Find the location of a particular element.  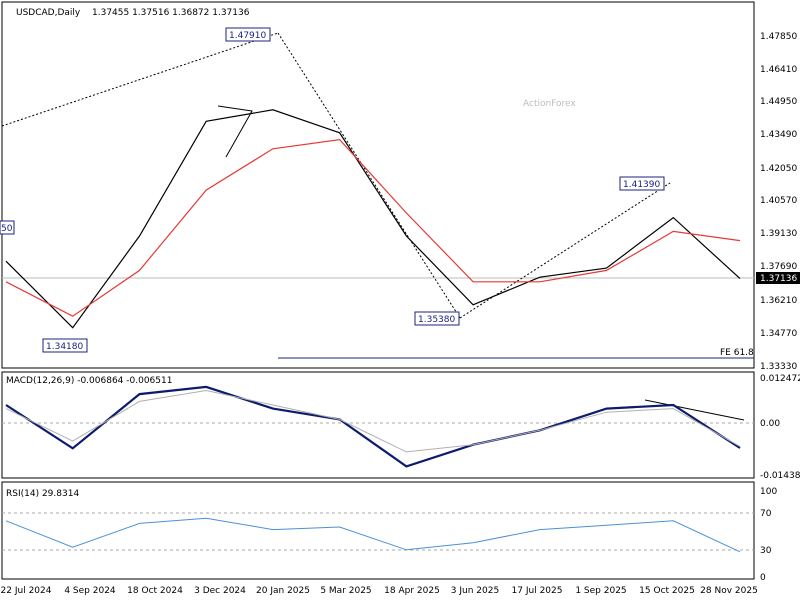

time-tick-label: 18 Apr 2025 is located at coordinates (412, 591).